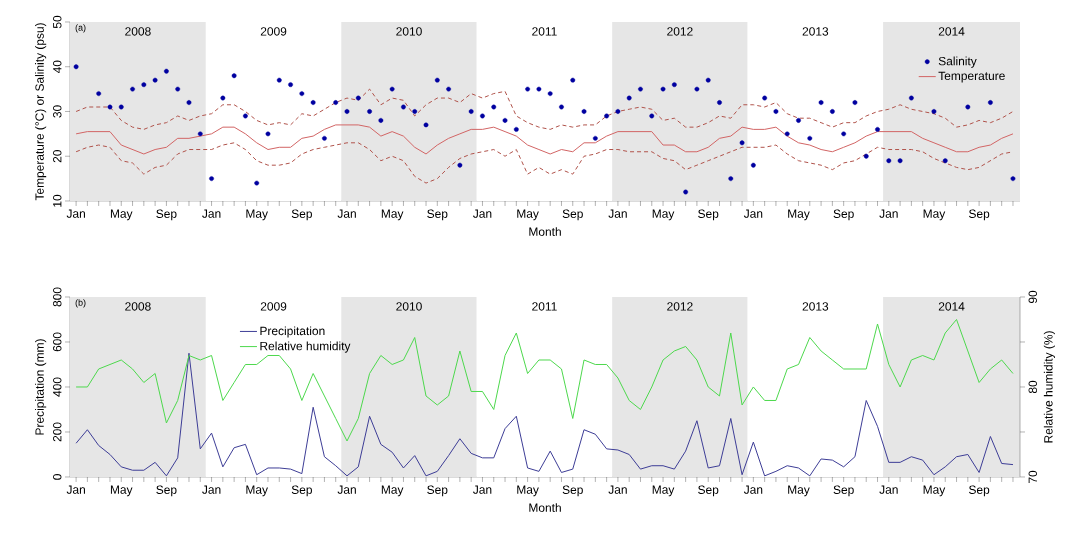  Describe the element at coordinates (57, 477) in the screenshot. I see `y-tick-label: 0` at that location.